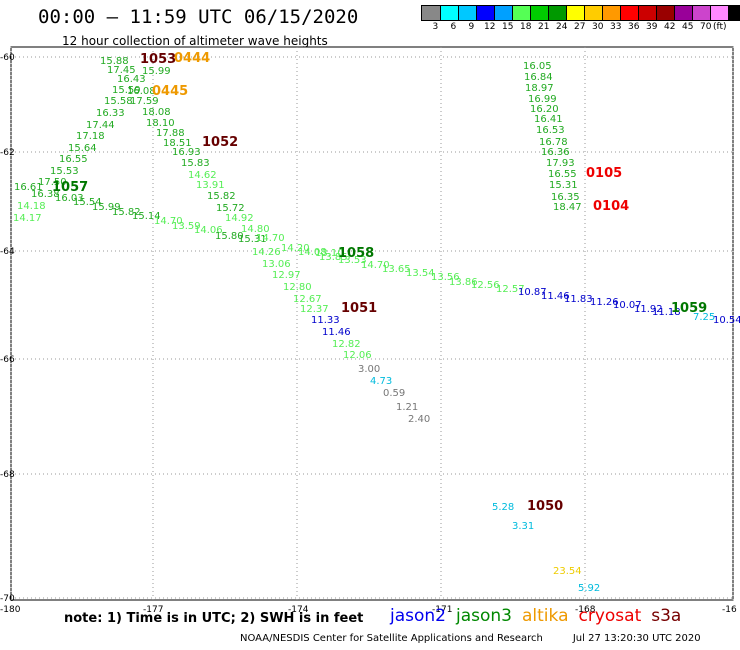 This screenshot has height=650, width=740. I want to click on legend-label: 70, so click(706, 27).